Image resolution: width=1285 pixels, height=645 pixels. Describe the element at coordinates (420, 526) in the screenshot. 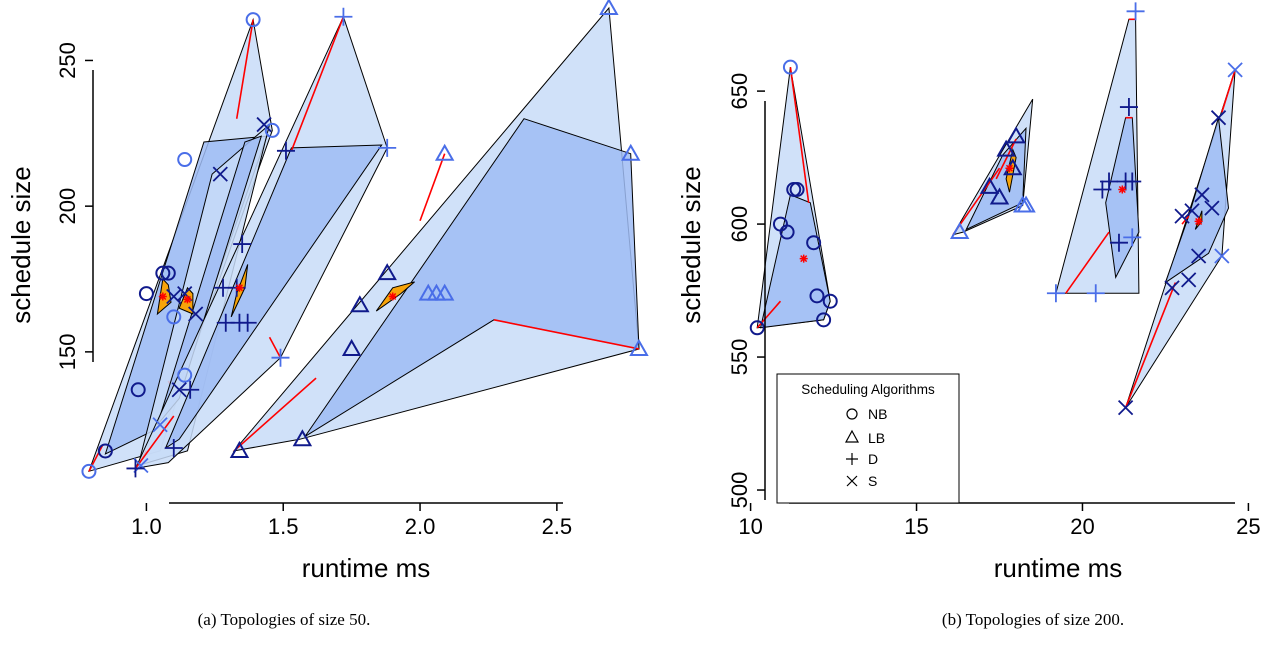

I see `x-tick-label: 2.0` at that location.